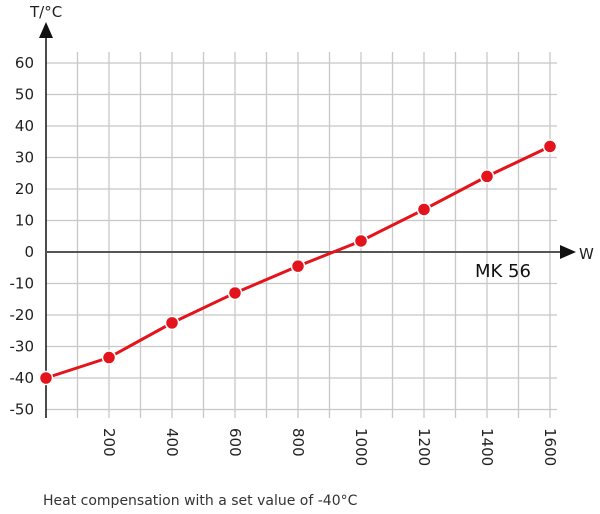 The image size is (600, 514). Describe the element at coordinates (172, 442) in the screenshot. I see `x-tick-label: 400` at that location.